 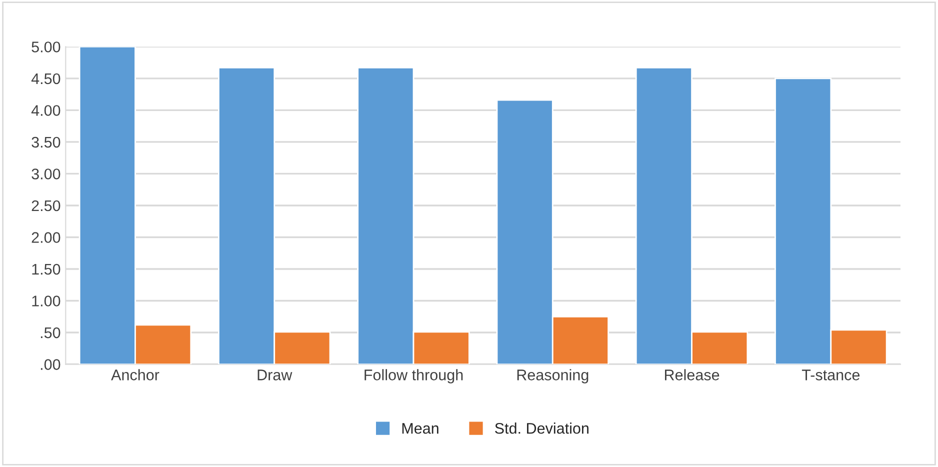 What do you see at coordinates (541, 428) in the screenshot?
I see `legend-label: Std. Deviation` at bounding box center [541, 428].